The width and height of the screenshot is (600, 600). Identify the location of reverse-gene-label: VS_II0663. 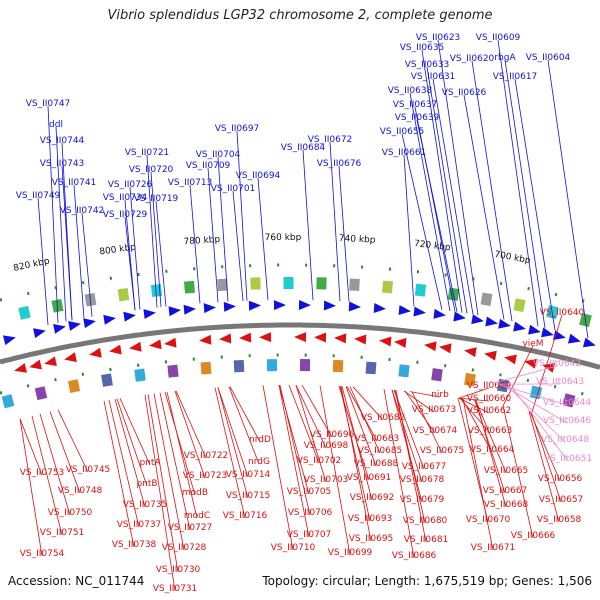
(490, 431).